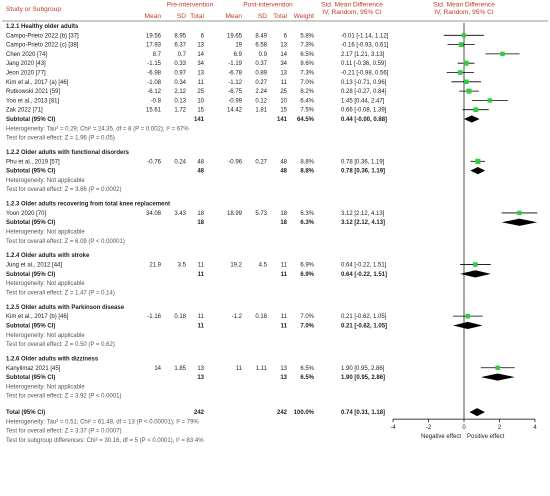 The width and height of the screenshot is (550, 496). Describe the element at coordinates (32, 101) in the screenshot. I see `study-name: Yoo et al., 2013 [81]` at that location.